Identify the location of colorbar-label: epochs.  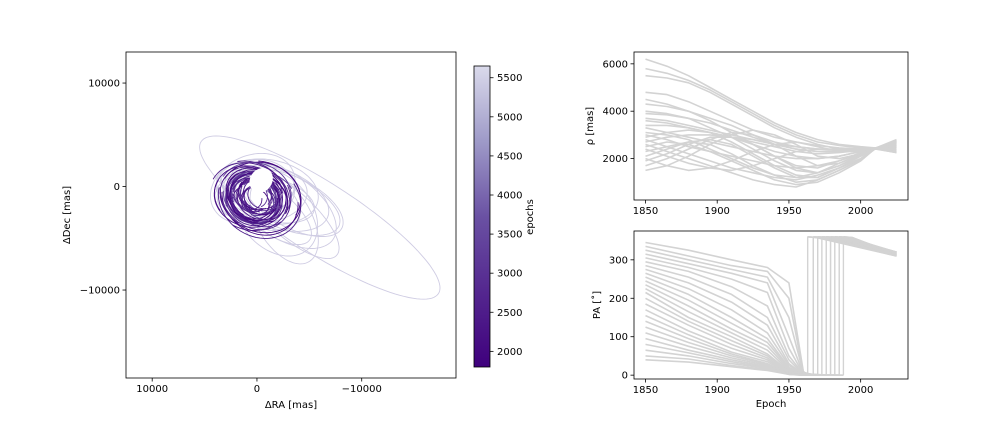
(530, 217).